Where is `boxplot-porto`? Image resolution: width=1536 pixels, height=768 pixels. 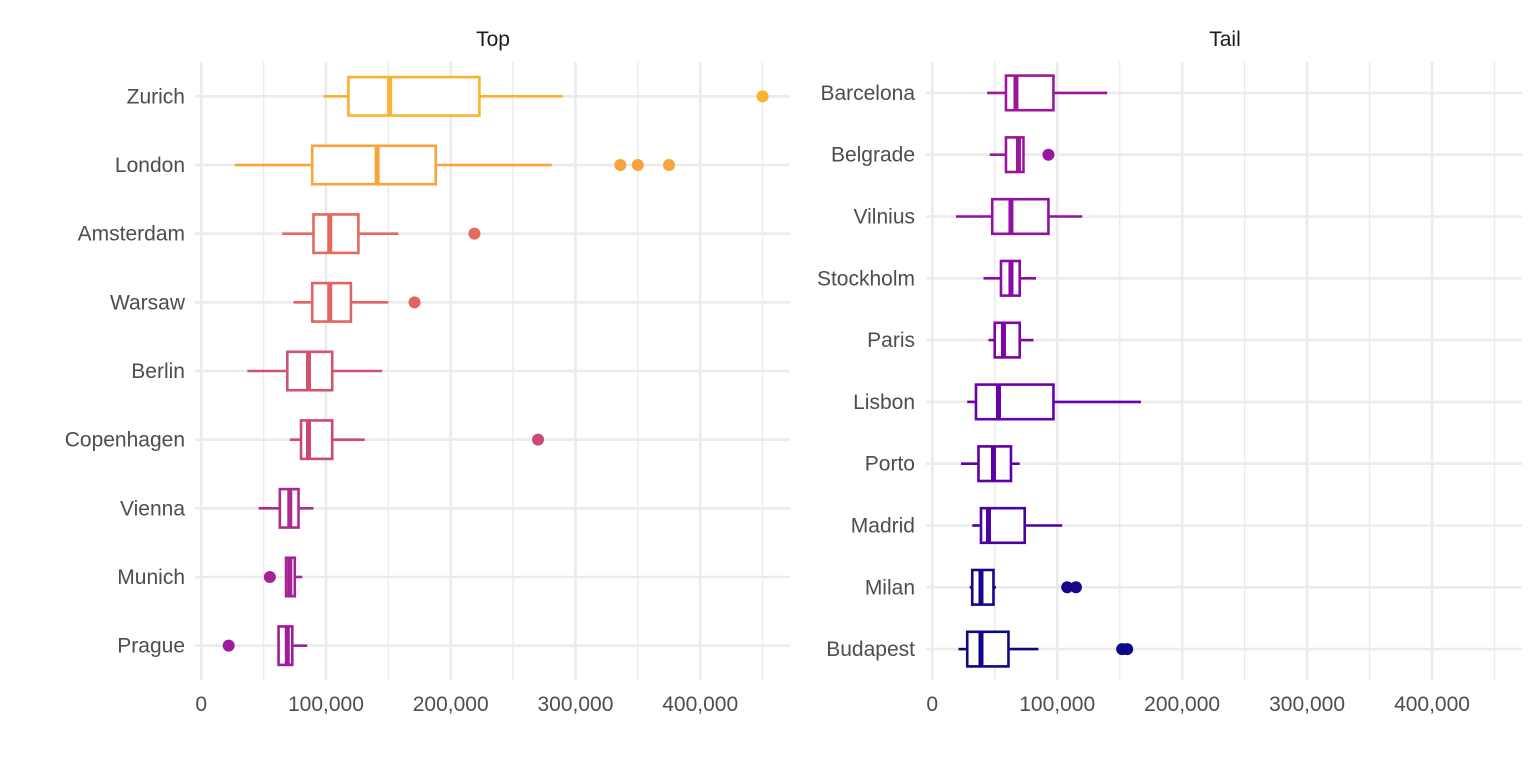 boxplot-porto is located at coordinates (990, 464).